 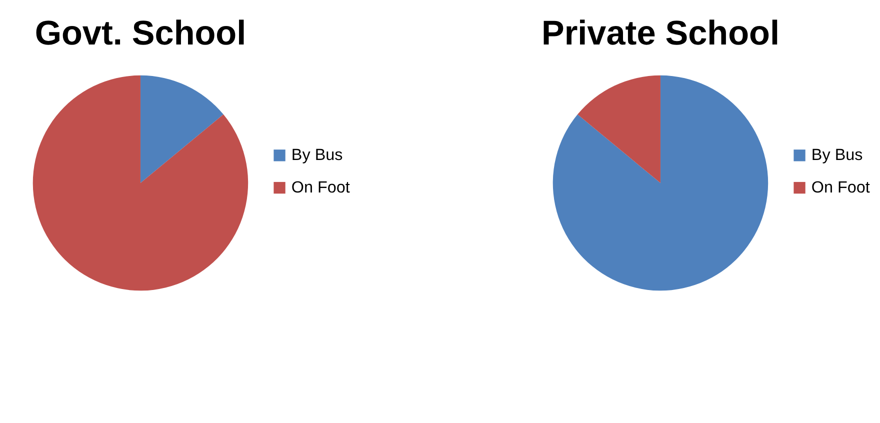 What do you see at coordinates (660, 33) in the screenshot?
I see `chart-title: Private School` at bounding box center [660, 33].